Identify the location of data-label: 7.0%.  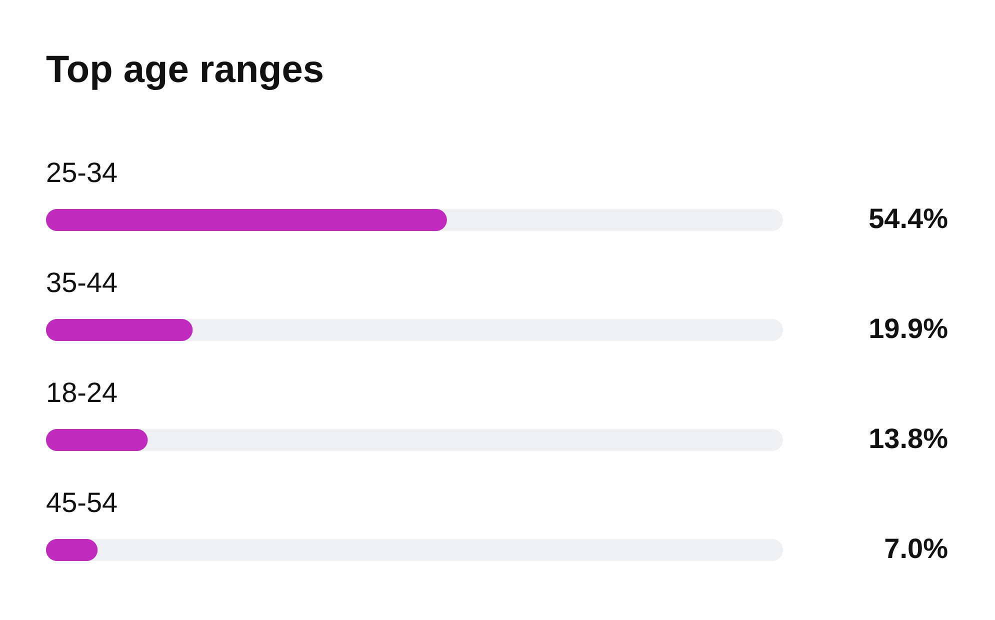
(916, 548).